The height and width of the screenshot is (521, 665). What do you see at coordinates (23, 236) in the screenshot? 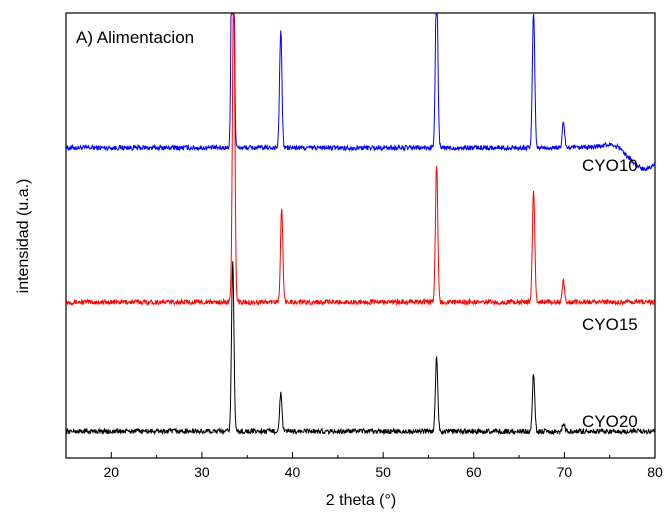
I see `y-axis-title: intensidad (u.a.)` at bounding box center [23, 236].